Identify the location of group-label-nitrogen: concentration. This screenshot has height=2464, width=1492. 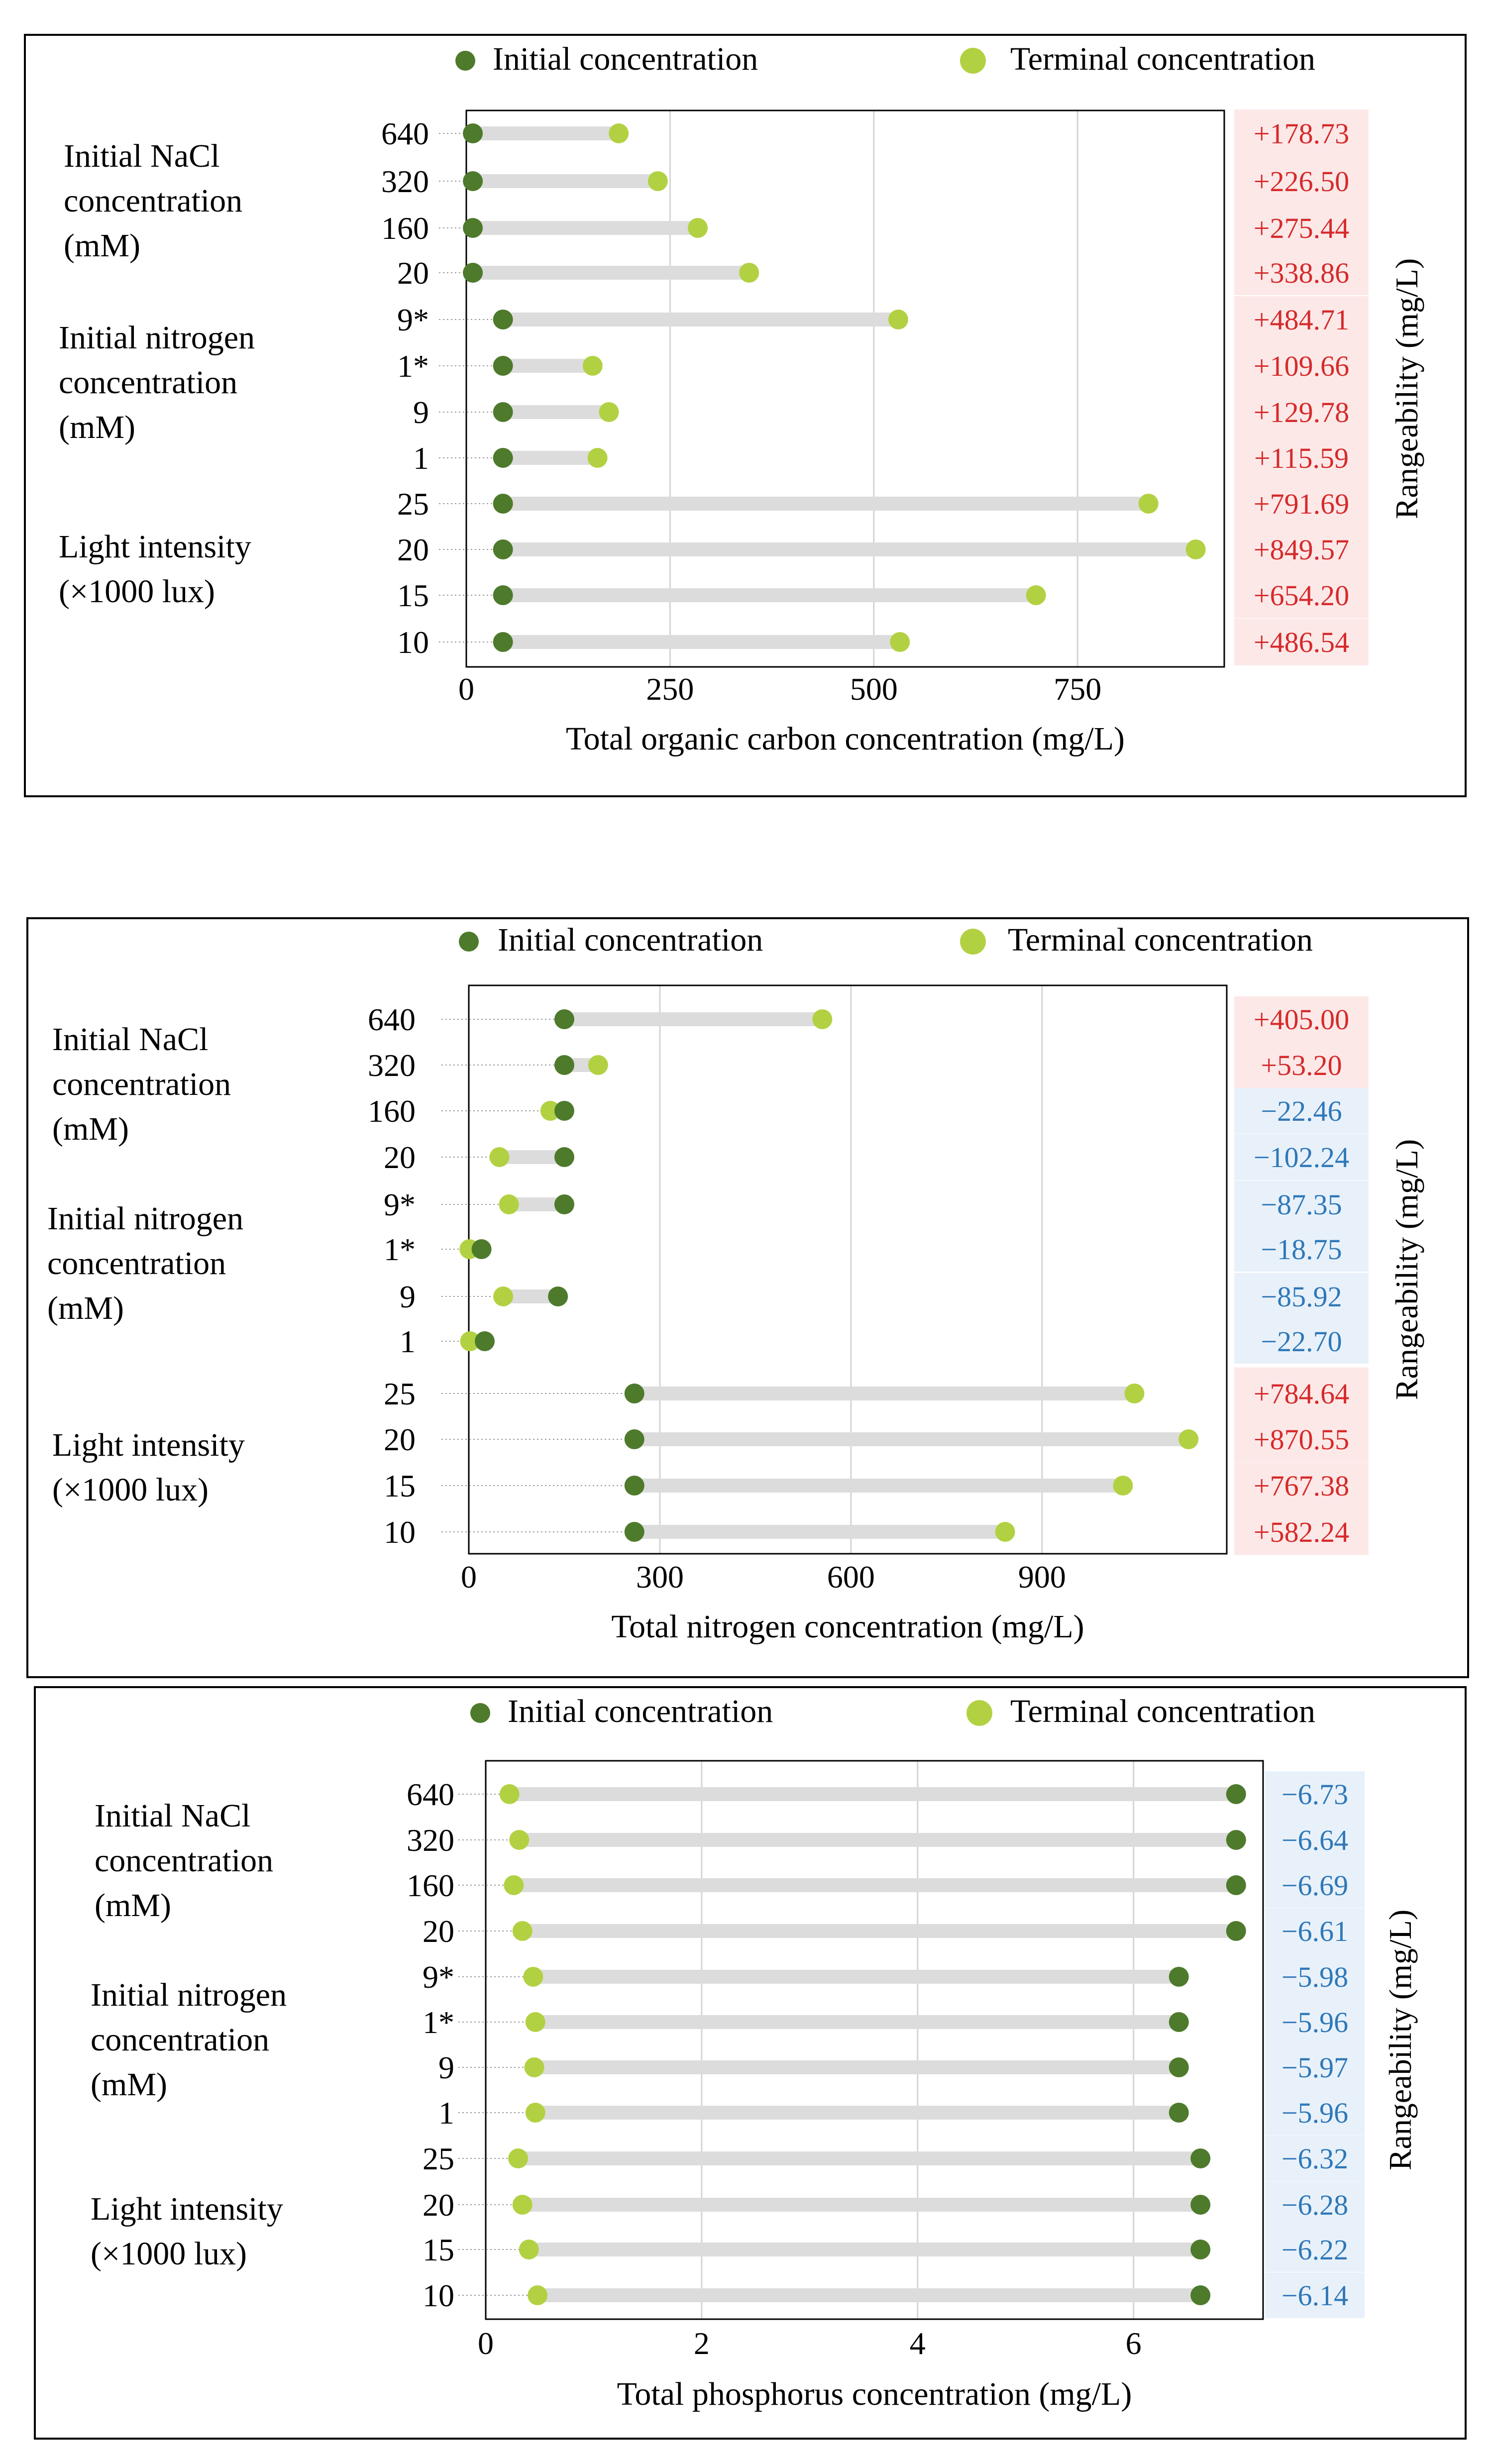
(148, 382).